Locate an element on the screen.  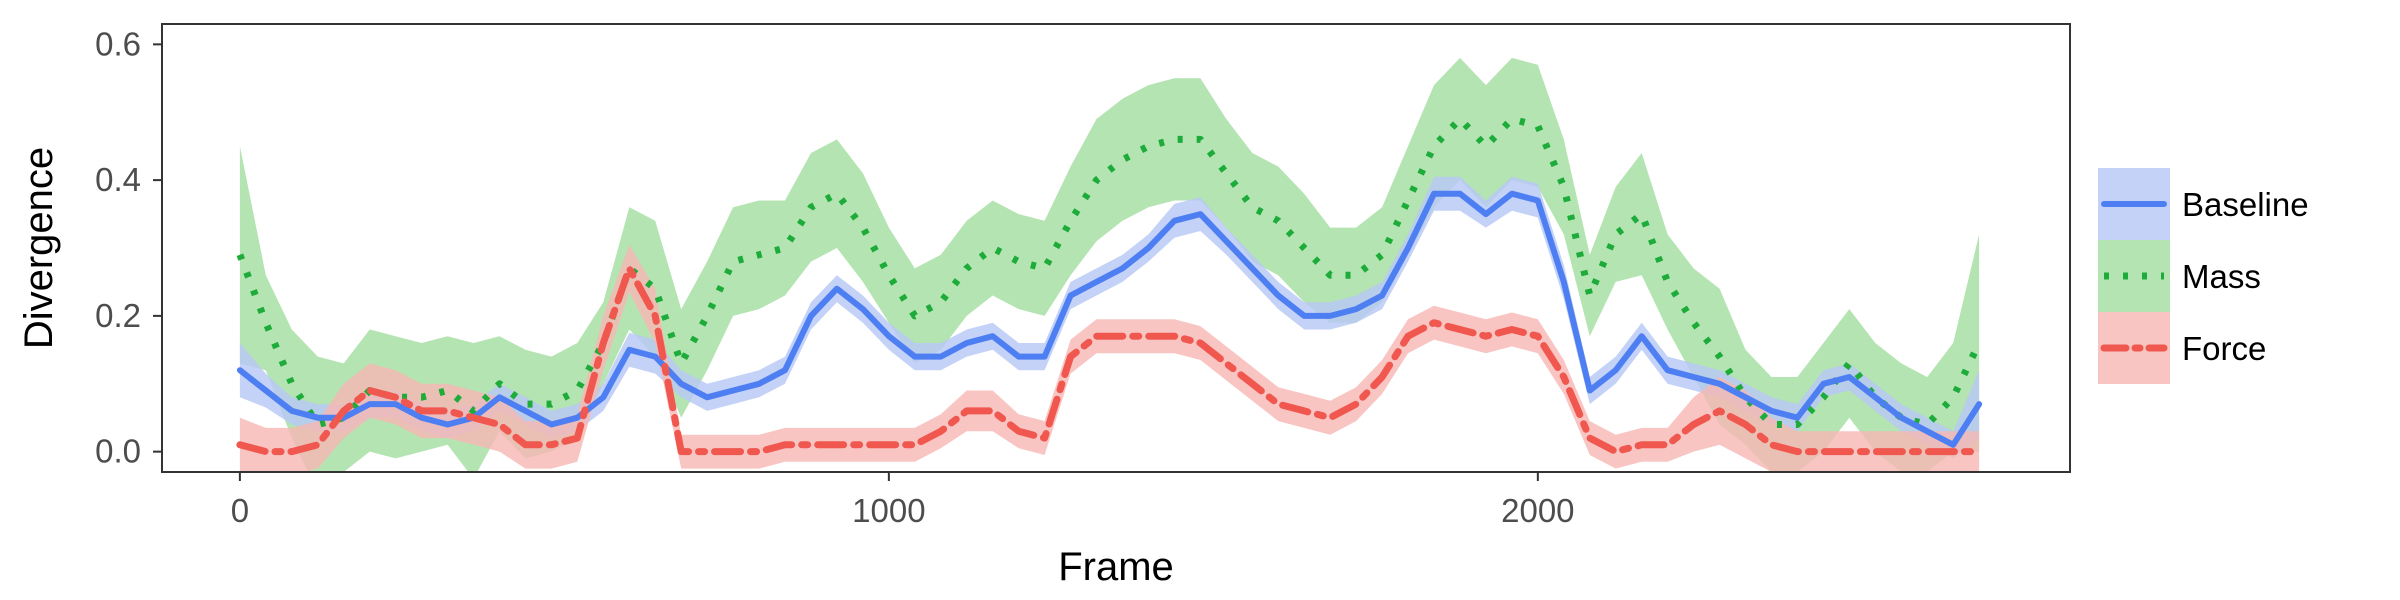
y-tick-label: 0.4 is located at coordinates (118, 179).